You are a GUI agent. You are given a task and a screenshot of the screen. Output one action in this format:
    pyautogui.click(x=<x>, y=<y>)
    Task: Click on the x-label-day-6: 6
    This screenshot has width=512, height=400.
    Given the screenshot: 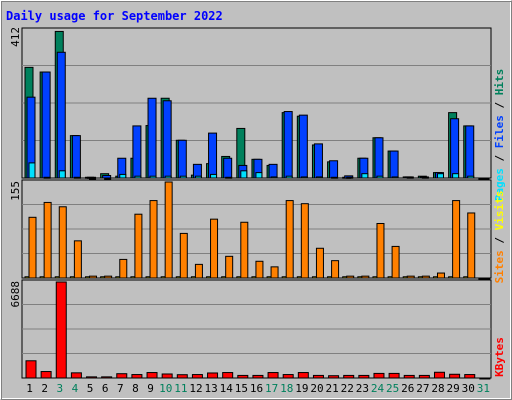 What is the action you would take?
    pyautogui.click(x=105, y=388)
    